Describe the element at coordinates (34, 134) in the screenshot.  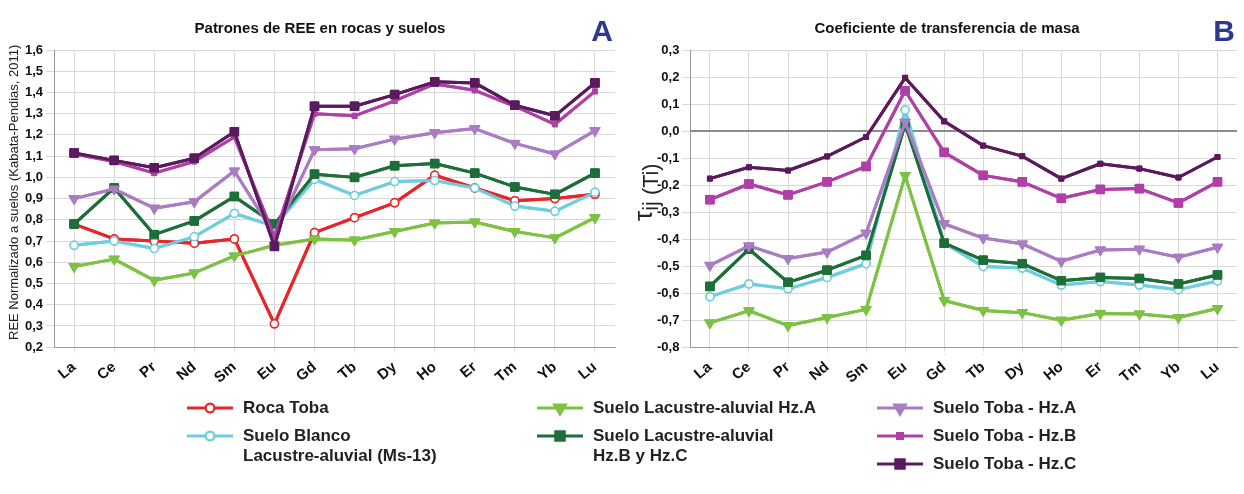
I see `y-tick-label: 1,2` at that location.